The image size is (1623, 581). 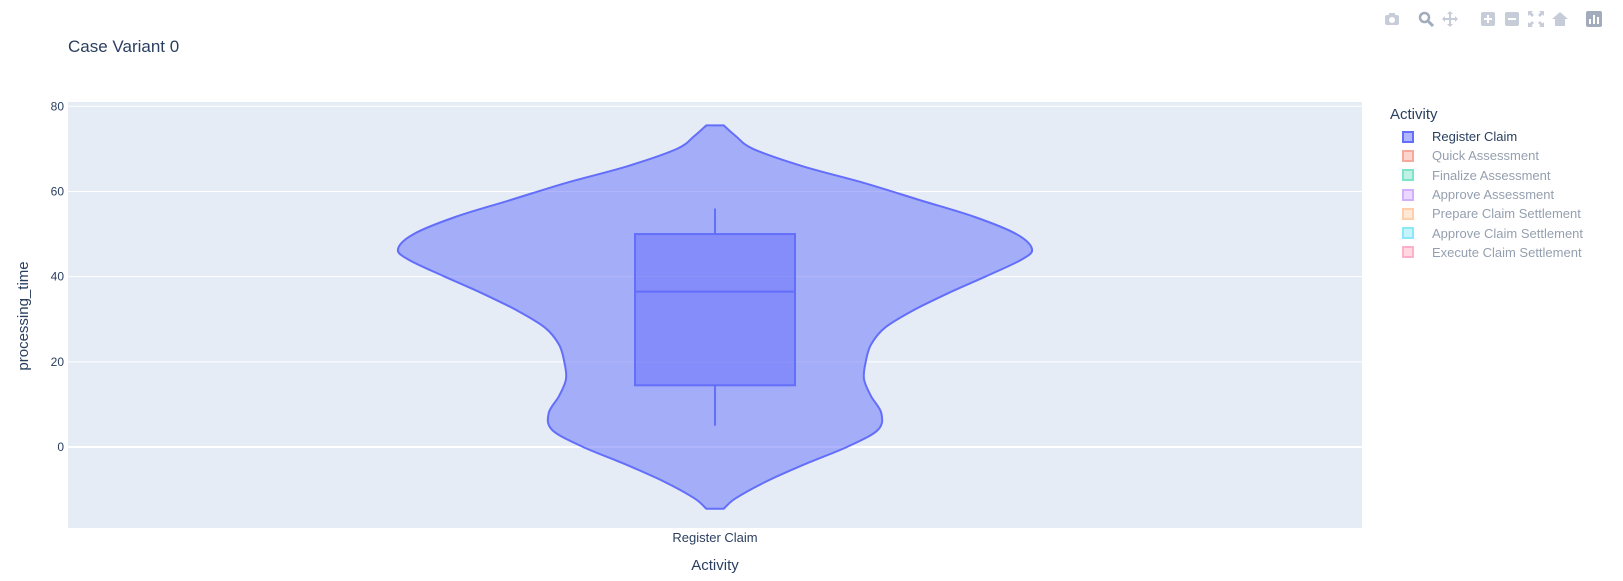 I want to click on x-tick-label: Register Claim, so click(x=714, y=537).